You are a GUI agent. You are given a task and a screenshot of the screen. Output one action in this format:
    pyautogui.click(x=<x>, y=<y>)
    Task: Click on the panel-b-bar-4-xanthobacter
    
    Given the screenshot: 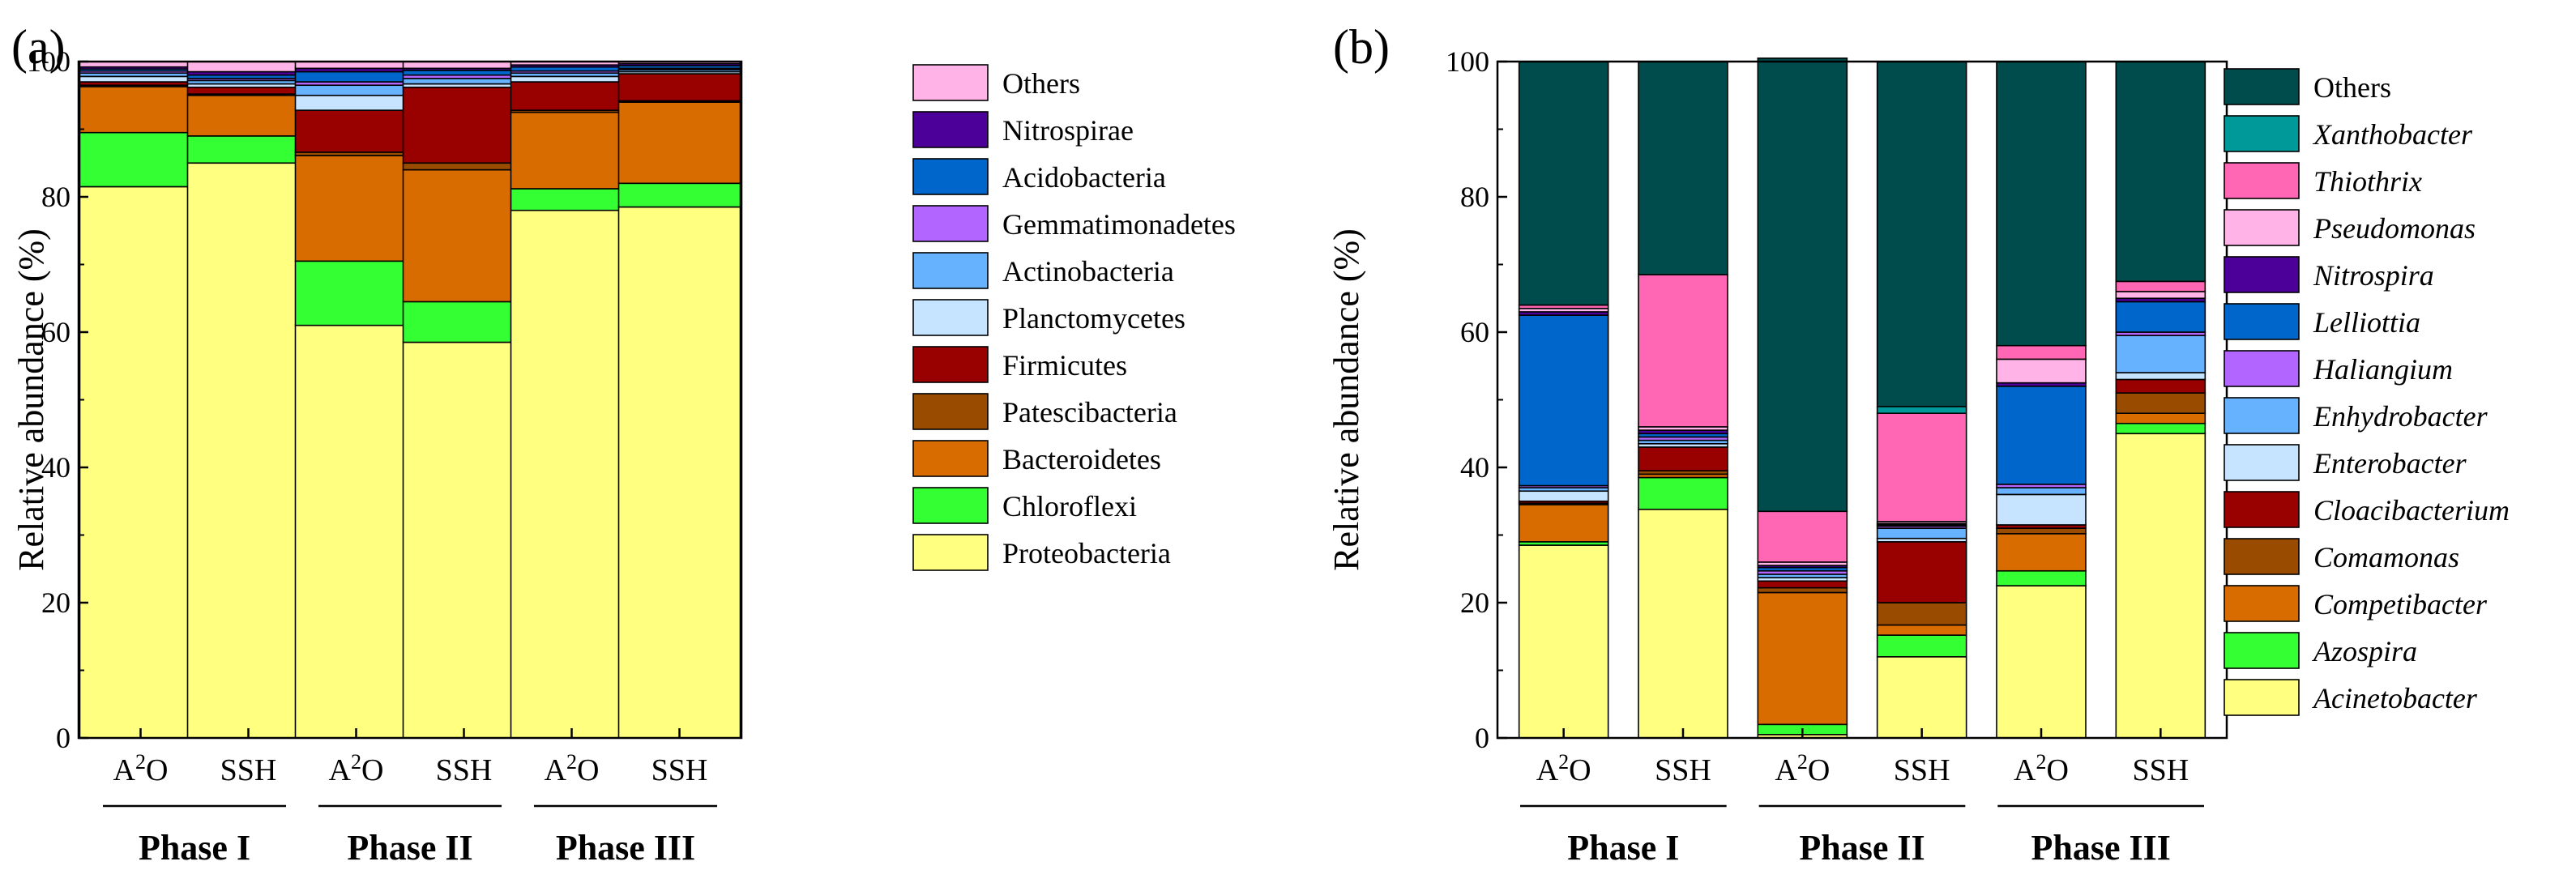 What is the action you would take?
    pyautogui.click(x=1921, y=410)
    